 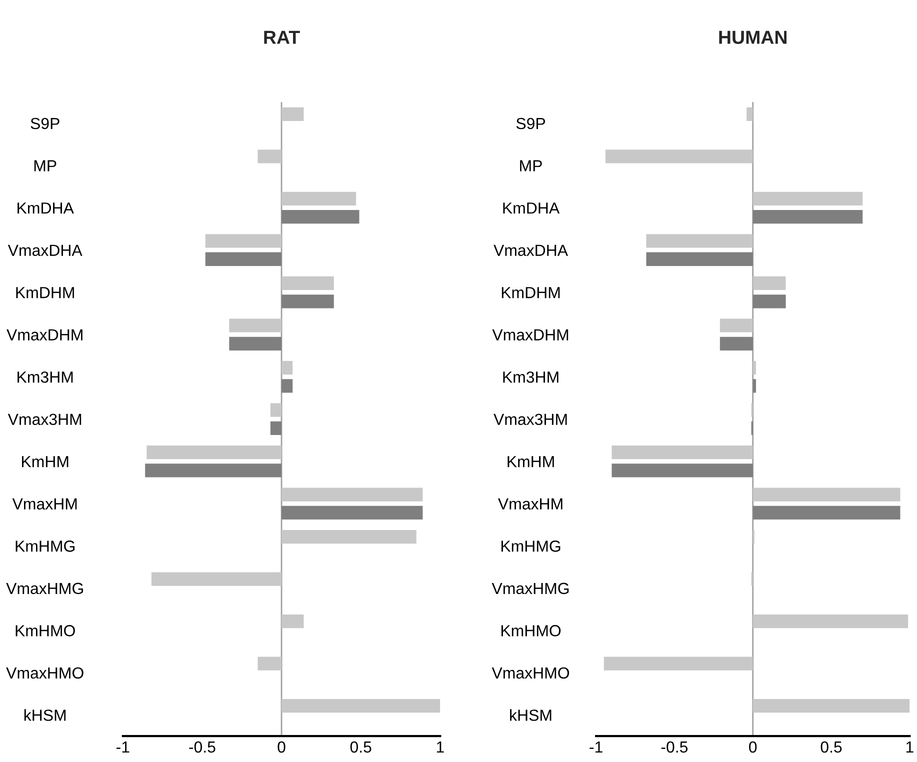 What do you see at coordinates (752, 37) in the screenshot?
I see `chart-title: HUMAN` at bounding box center [752, 37].